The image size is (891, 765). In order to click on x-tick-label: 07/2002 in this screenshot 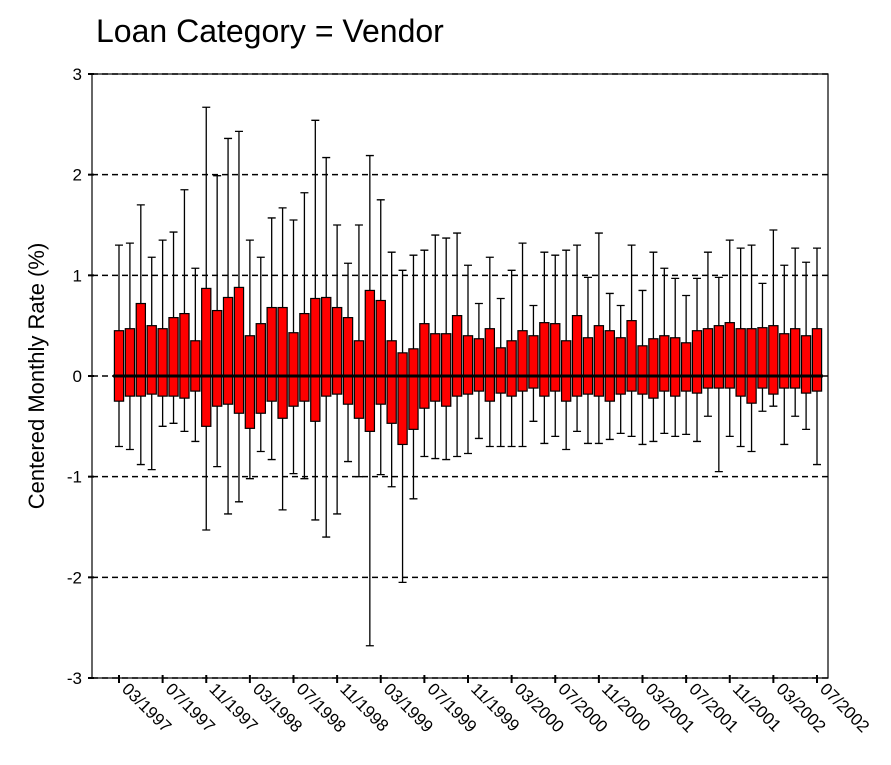, I will do `click(844, 707)`.